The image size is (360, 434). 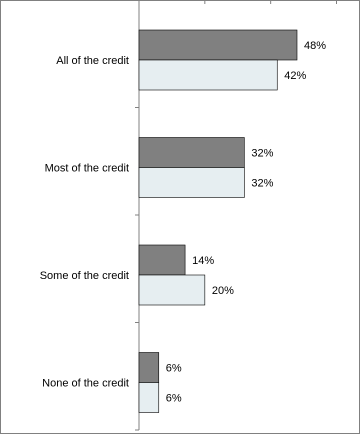 I want to click on data-label: 20%, so click(x=223, y=291).